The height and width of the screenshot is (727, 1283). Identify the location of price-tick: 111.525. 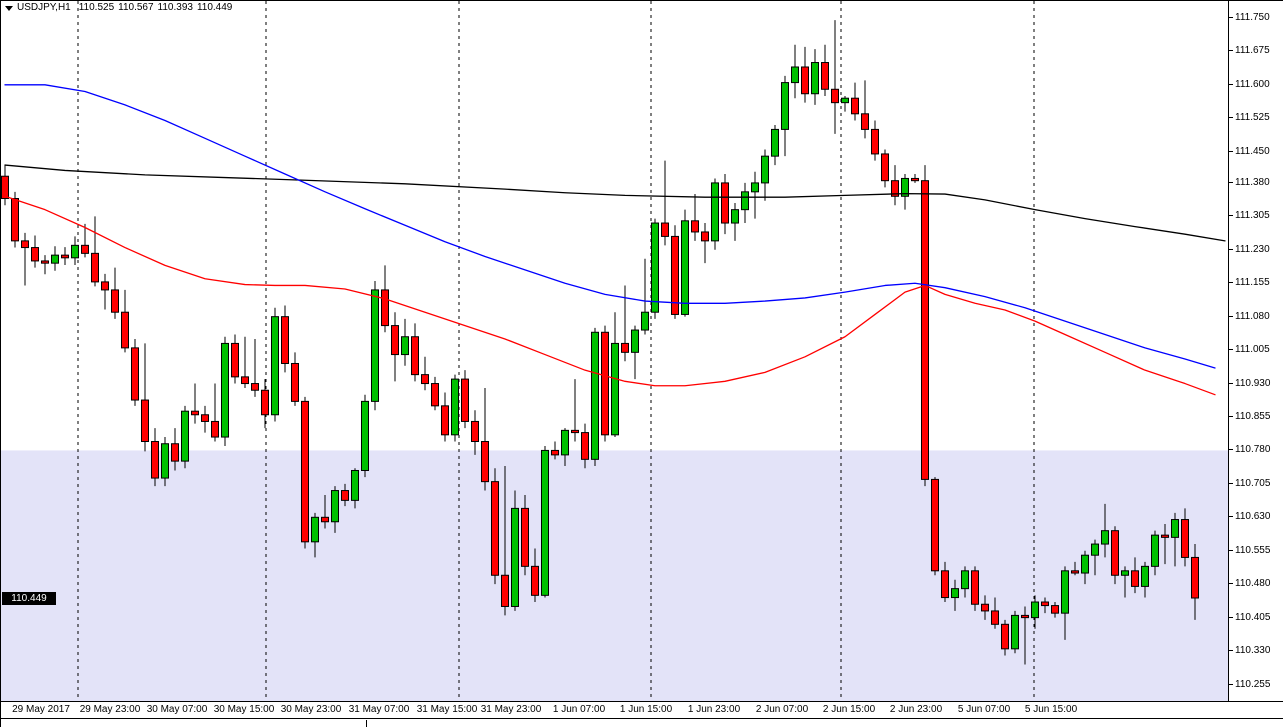
(1256, 118).